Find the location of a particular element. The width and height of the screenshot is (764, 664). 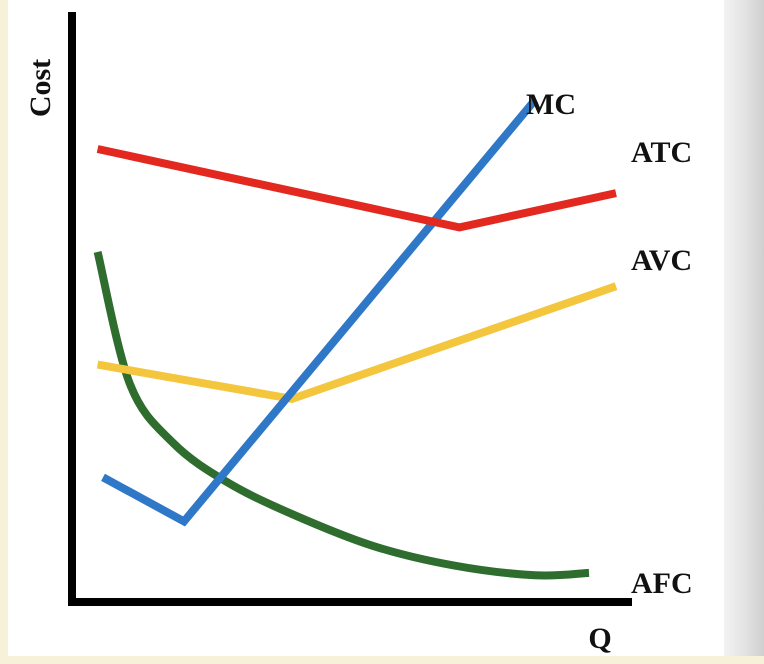

x-axis-label: Q is located at coordinates (599, 638).